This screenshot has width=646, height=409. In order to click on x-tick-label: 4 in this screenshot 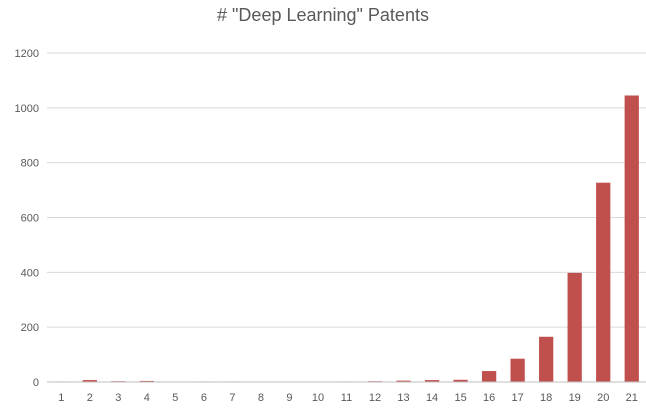, I will do `click(147, 398)`.